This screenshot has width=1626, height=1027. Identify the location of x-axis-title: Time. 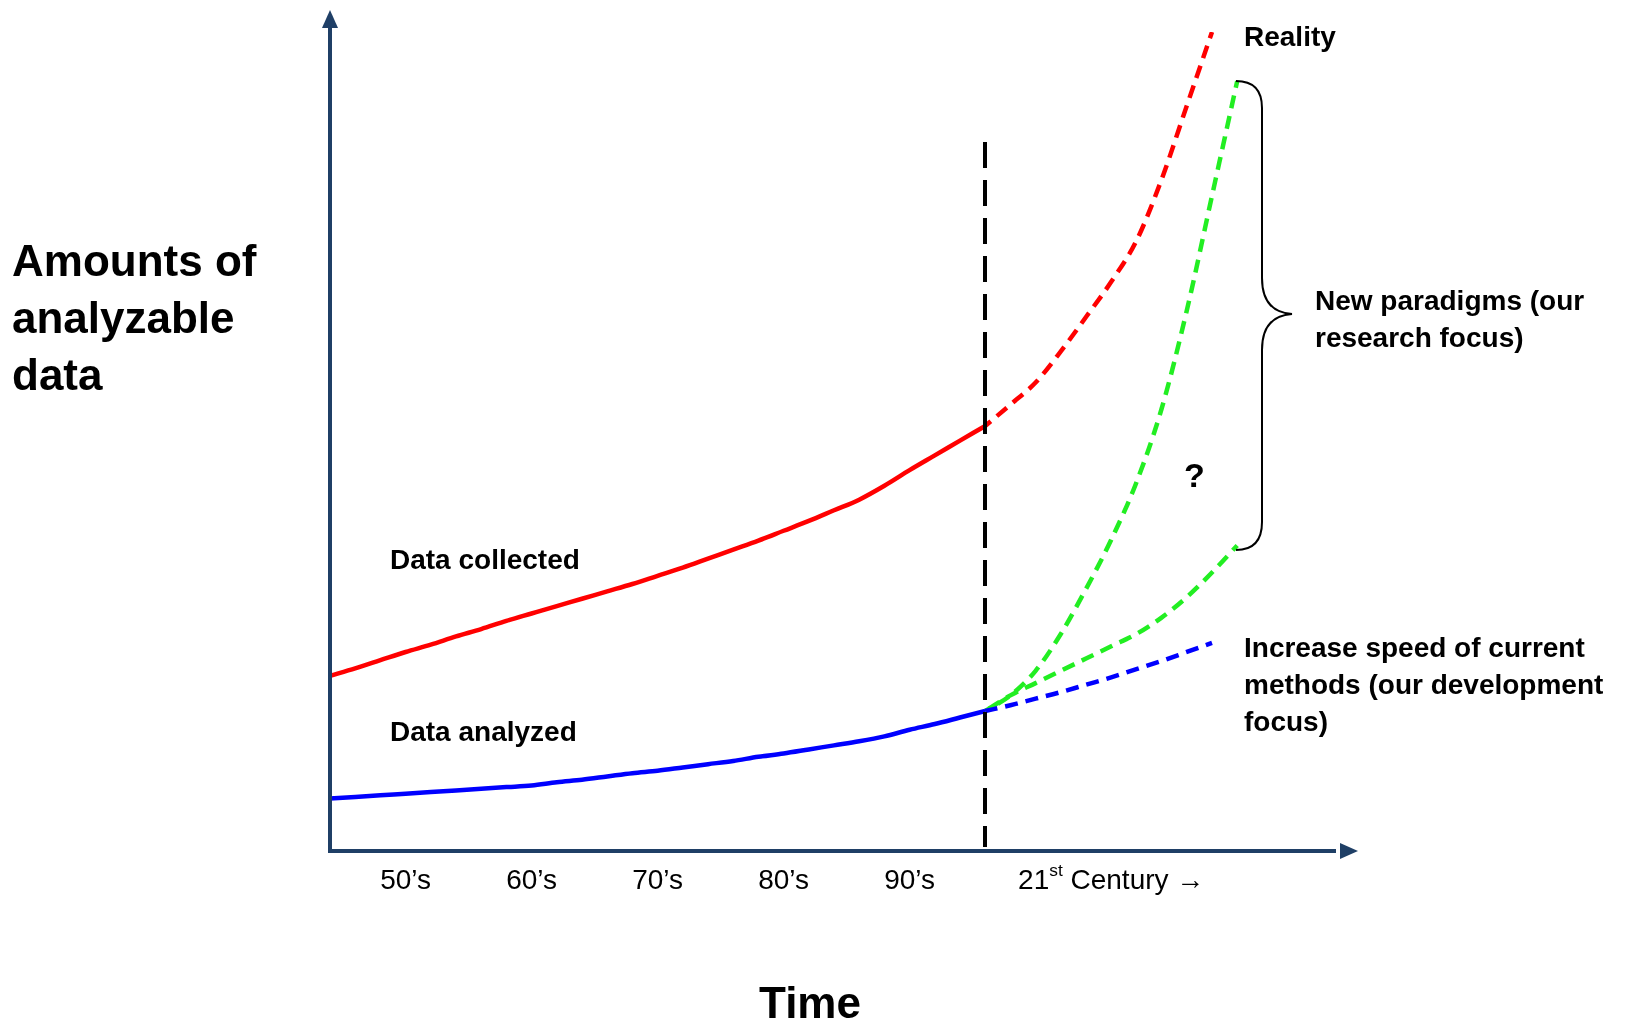
(810, 1002).